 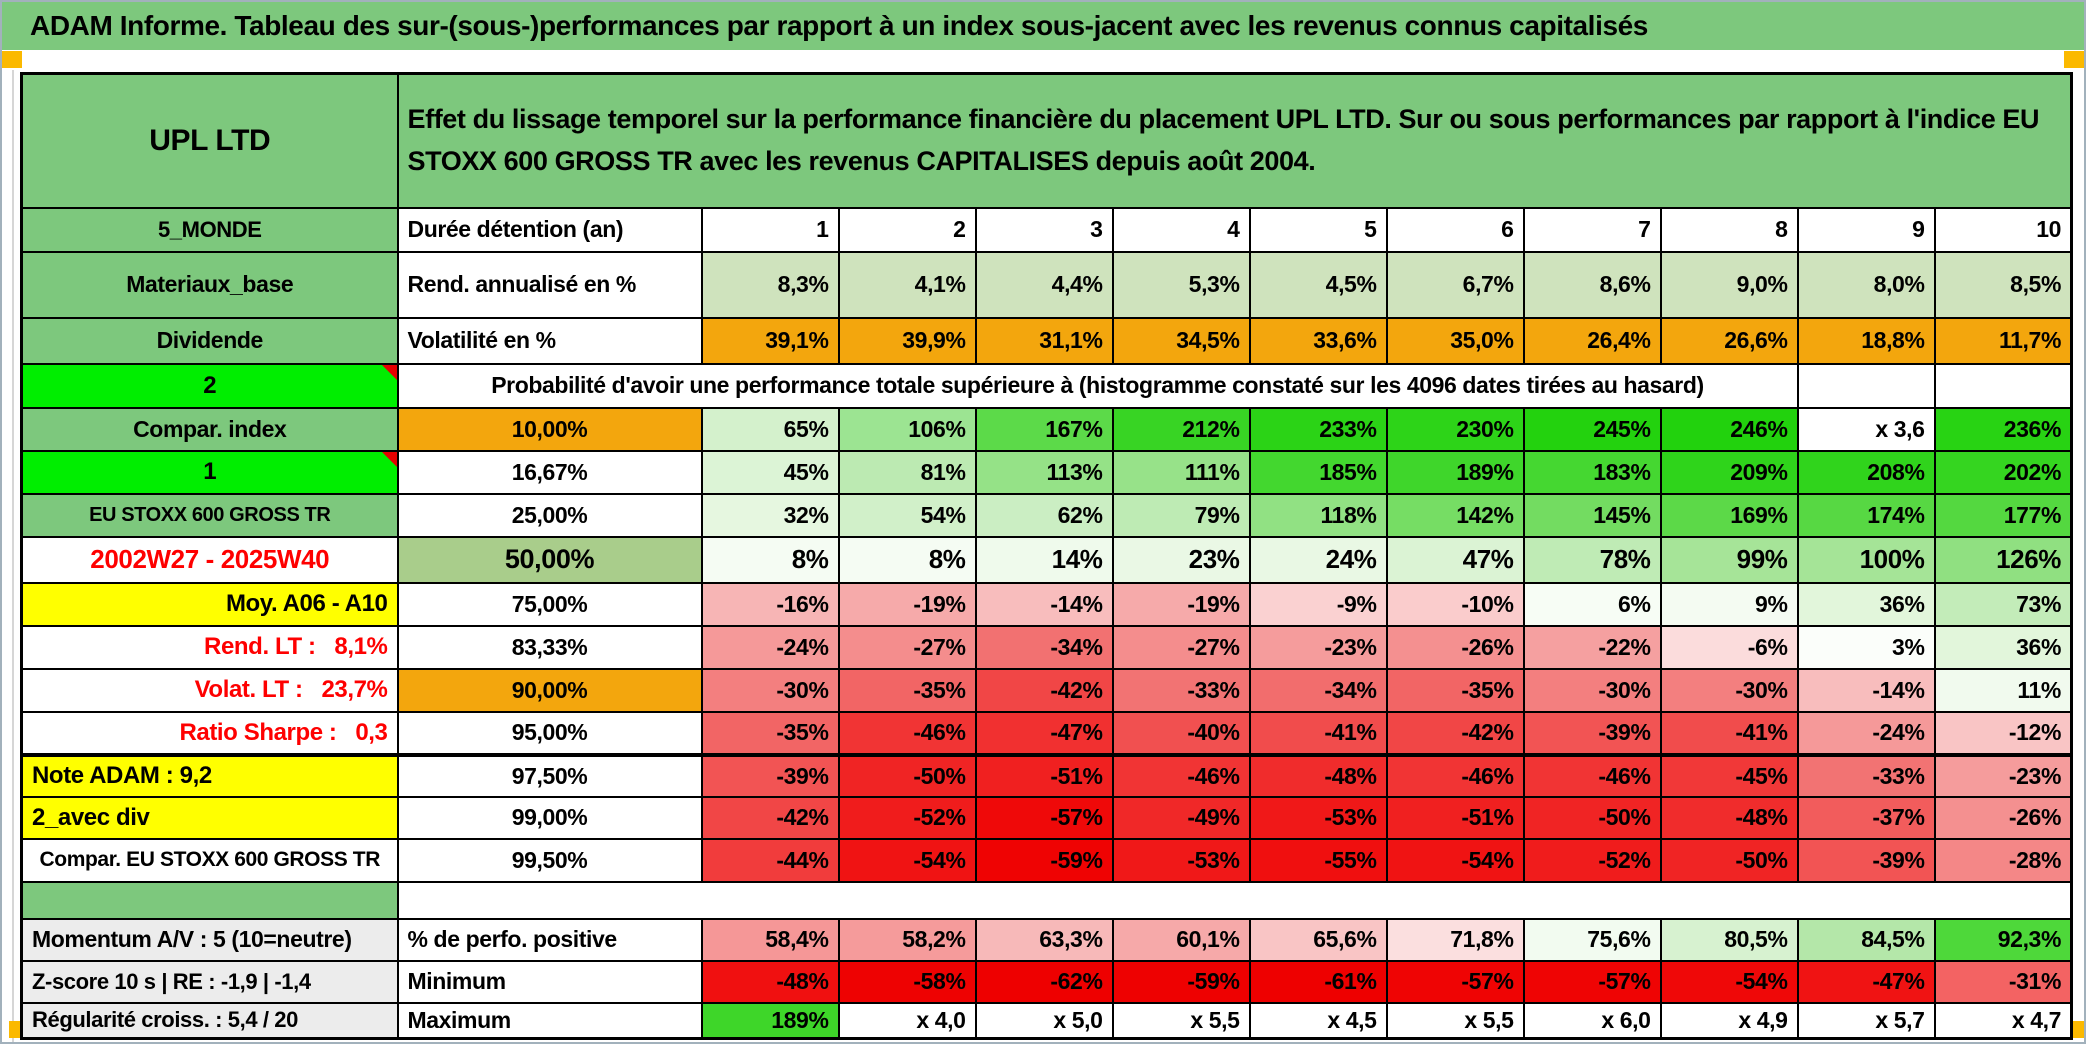 I want to click on label-avec-div: 2_avec div, so click(x=209, y=817).